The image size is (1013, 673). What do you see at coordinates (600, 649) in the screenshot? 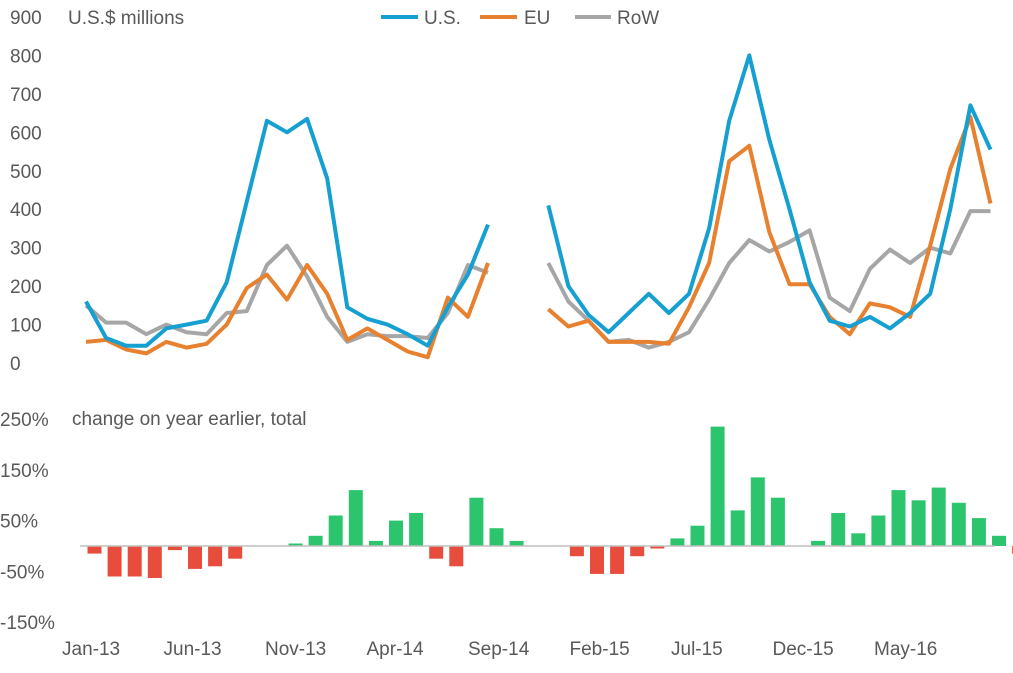
I see `x-tick-label: Feb-15` at bounding box center [600, 649].